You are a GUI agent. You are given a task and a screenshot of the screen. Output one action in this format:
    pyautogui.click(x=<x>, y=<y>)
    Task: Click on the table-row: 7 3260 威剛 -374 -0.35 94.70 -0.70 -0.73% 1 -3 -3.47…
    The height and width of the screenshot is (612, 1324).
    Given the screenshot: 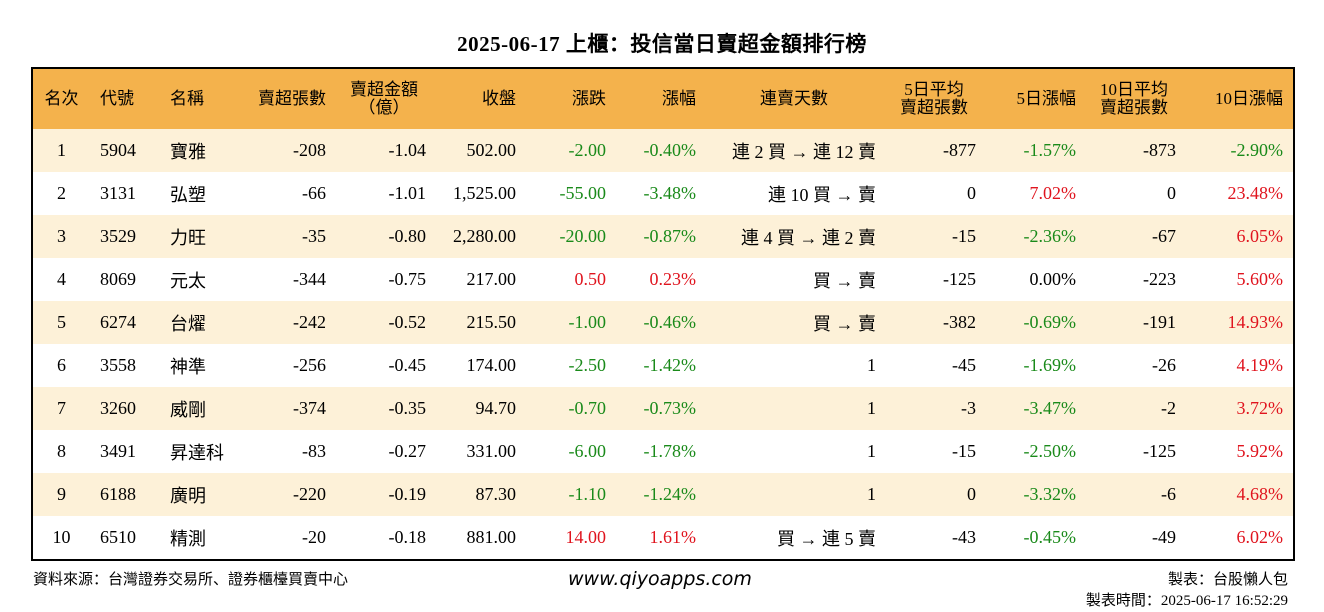 What is the action you would take?
    pyautogui.click(x=663, y=408)
    